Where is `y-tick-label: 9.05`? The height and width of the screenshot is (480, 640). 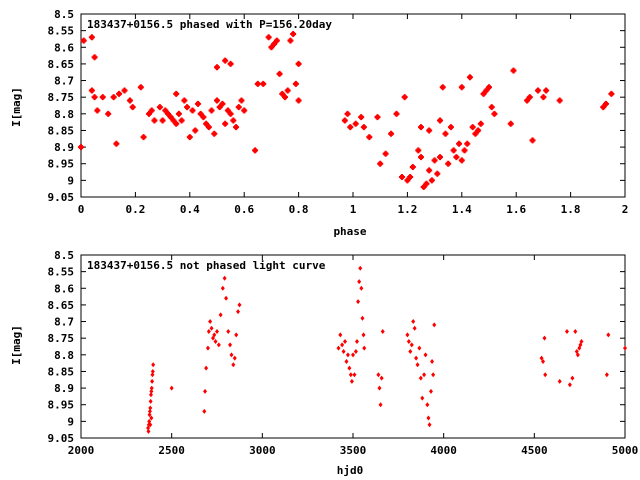 y-tick-label: 9.05 is located at coordinates (61, 438).